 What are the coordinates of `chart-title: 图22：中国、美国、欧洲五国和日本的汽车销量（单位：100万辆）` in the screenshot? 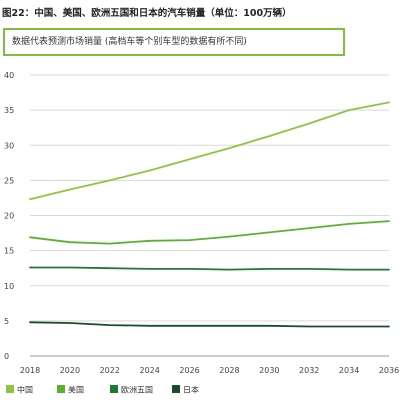 It's located at (147, 13).